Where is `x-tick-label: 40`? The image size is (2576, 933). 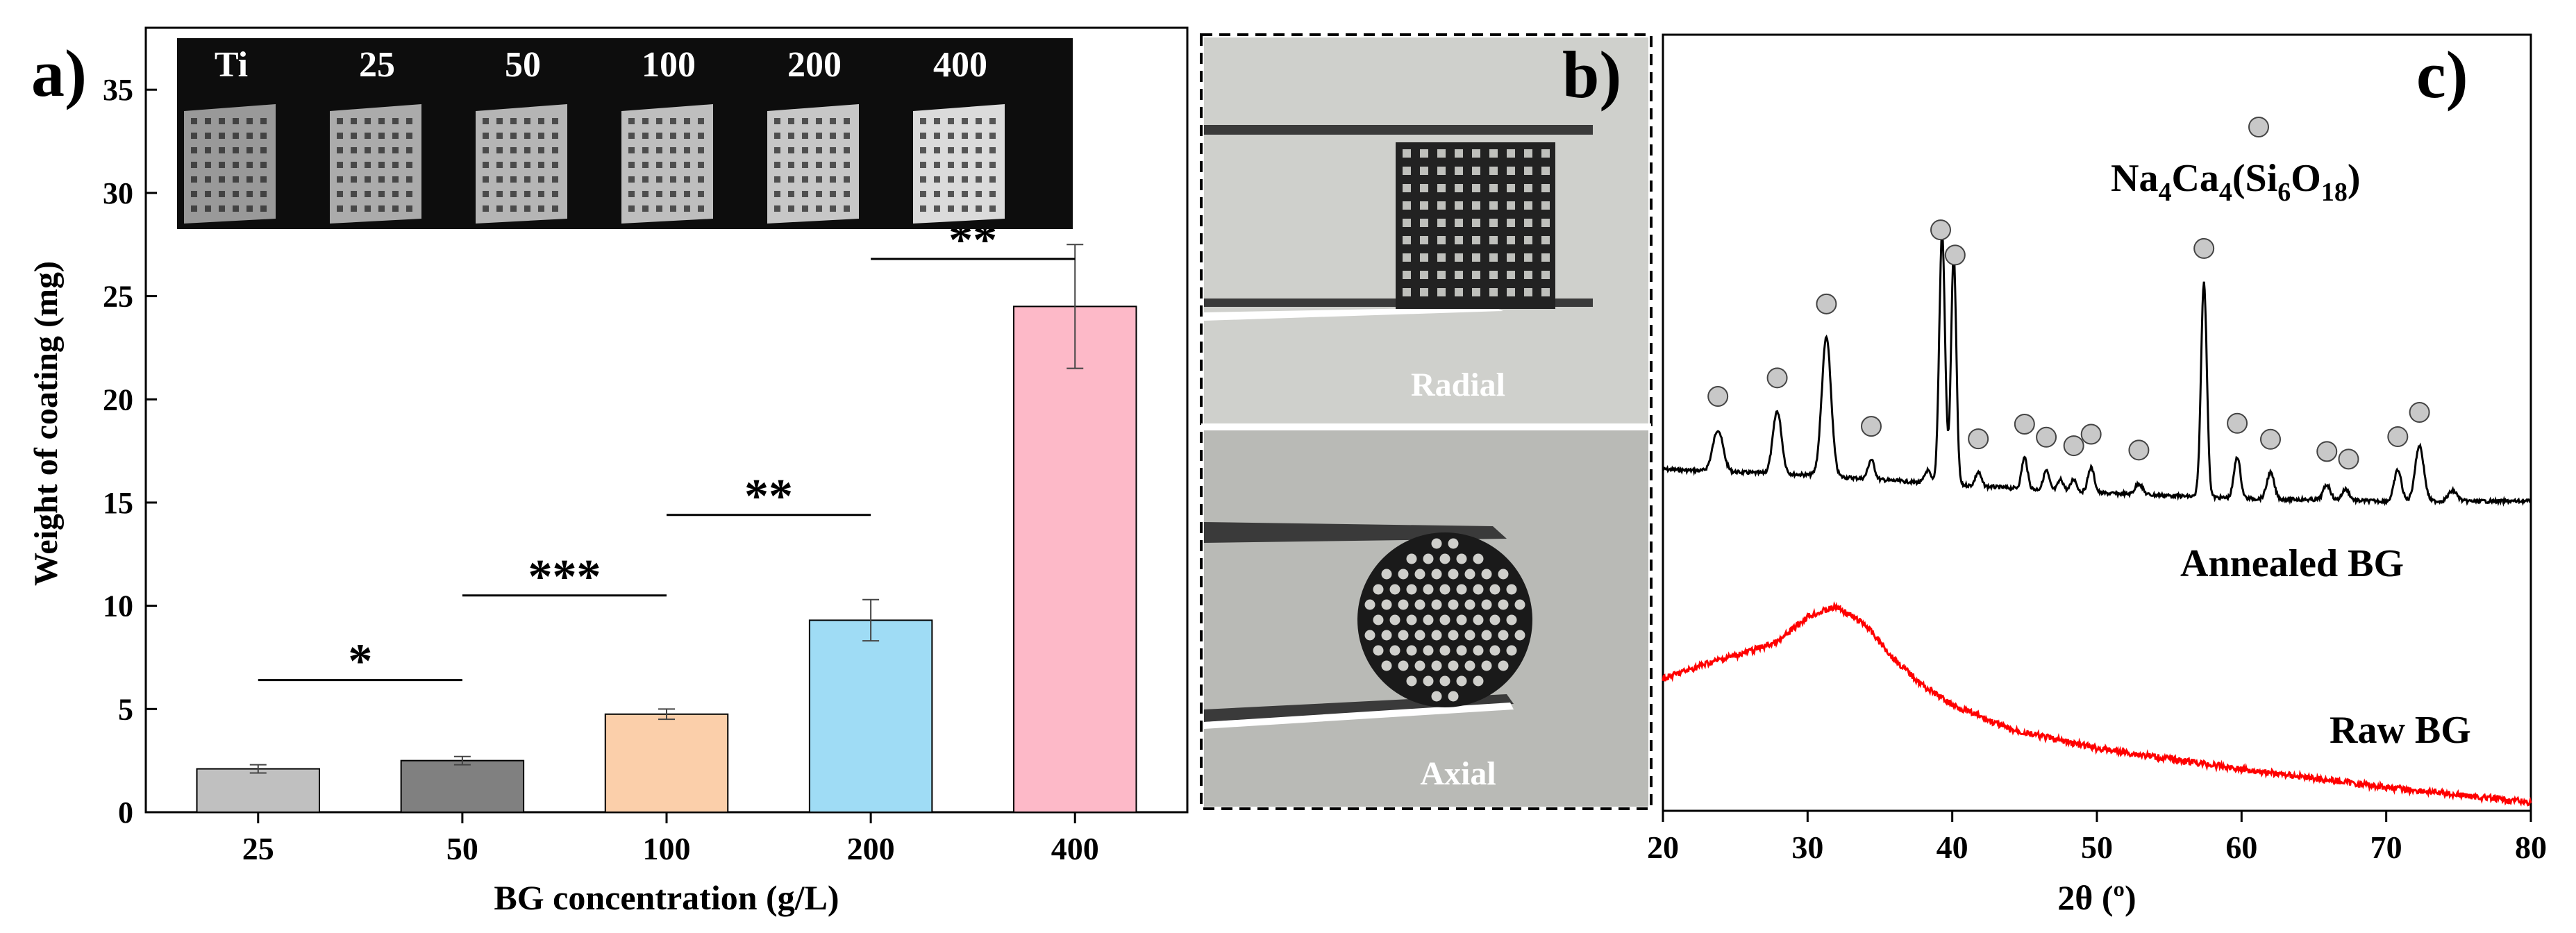
x-tick-label: 40 is located at coordinates (1952, 848).